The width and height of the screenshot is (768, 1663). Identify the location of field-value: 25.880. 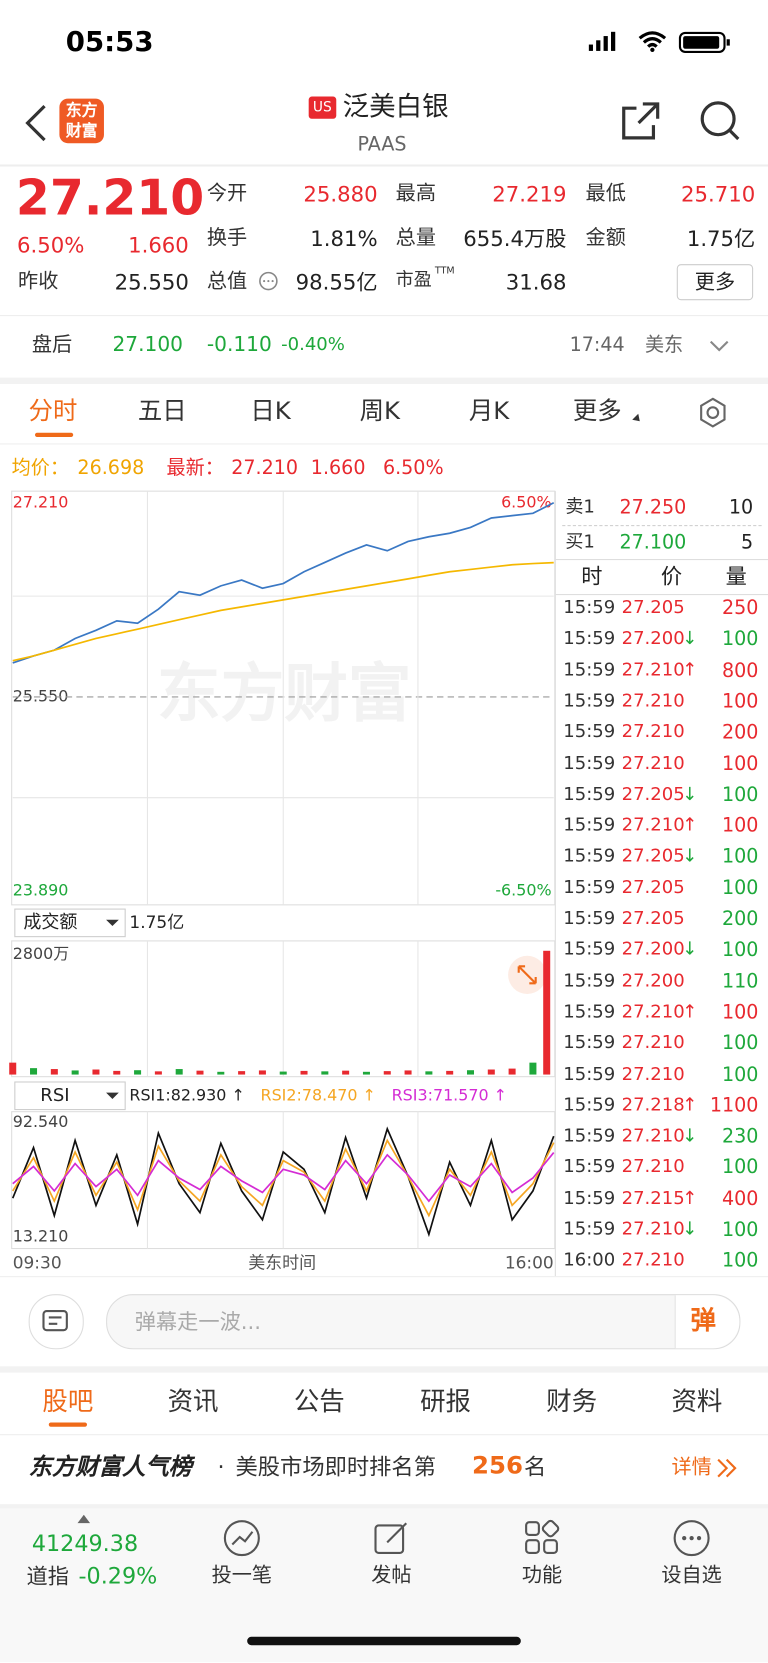
(340, 194).